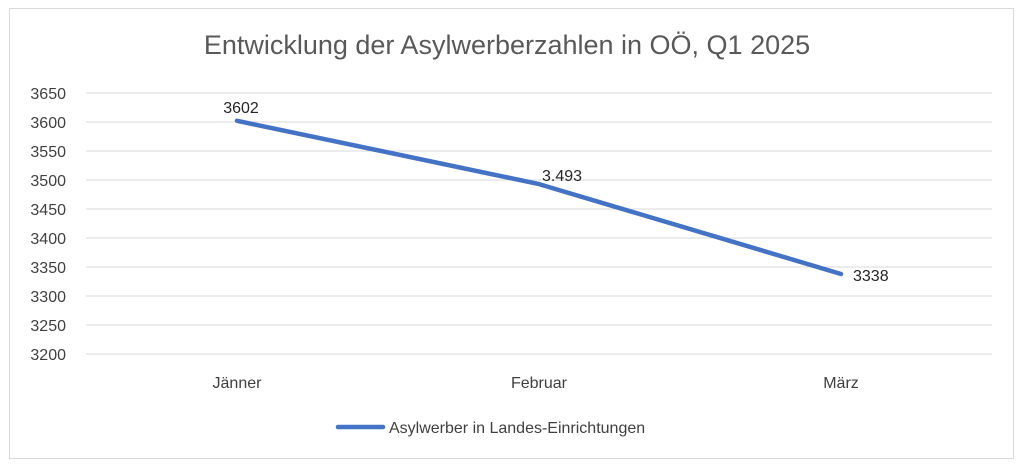  Describe the element at coordinates (238, 383) in the screenshot. I see `x-tick-label: Jänner` at that location.